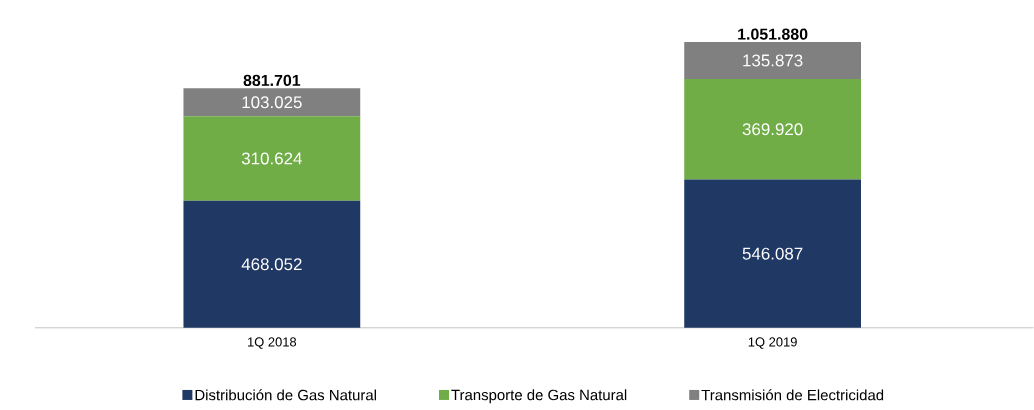  I want to click on data-label: 103.025, so click(272, 102).